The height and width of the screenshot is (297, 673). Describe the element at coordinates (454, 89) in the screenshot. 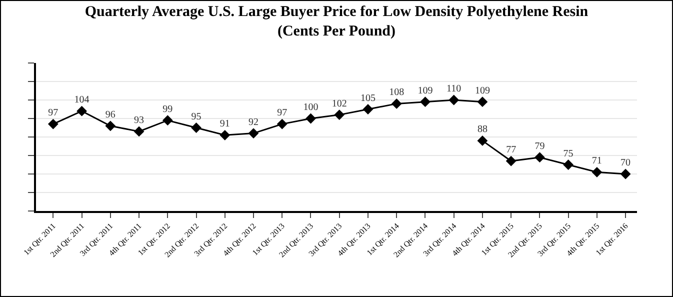

I see `data-label: 110` at that location.